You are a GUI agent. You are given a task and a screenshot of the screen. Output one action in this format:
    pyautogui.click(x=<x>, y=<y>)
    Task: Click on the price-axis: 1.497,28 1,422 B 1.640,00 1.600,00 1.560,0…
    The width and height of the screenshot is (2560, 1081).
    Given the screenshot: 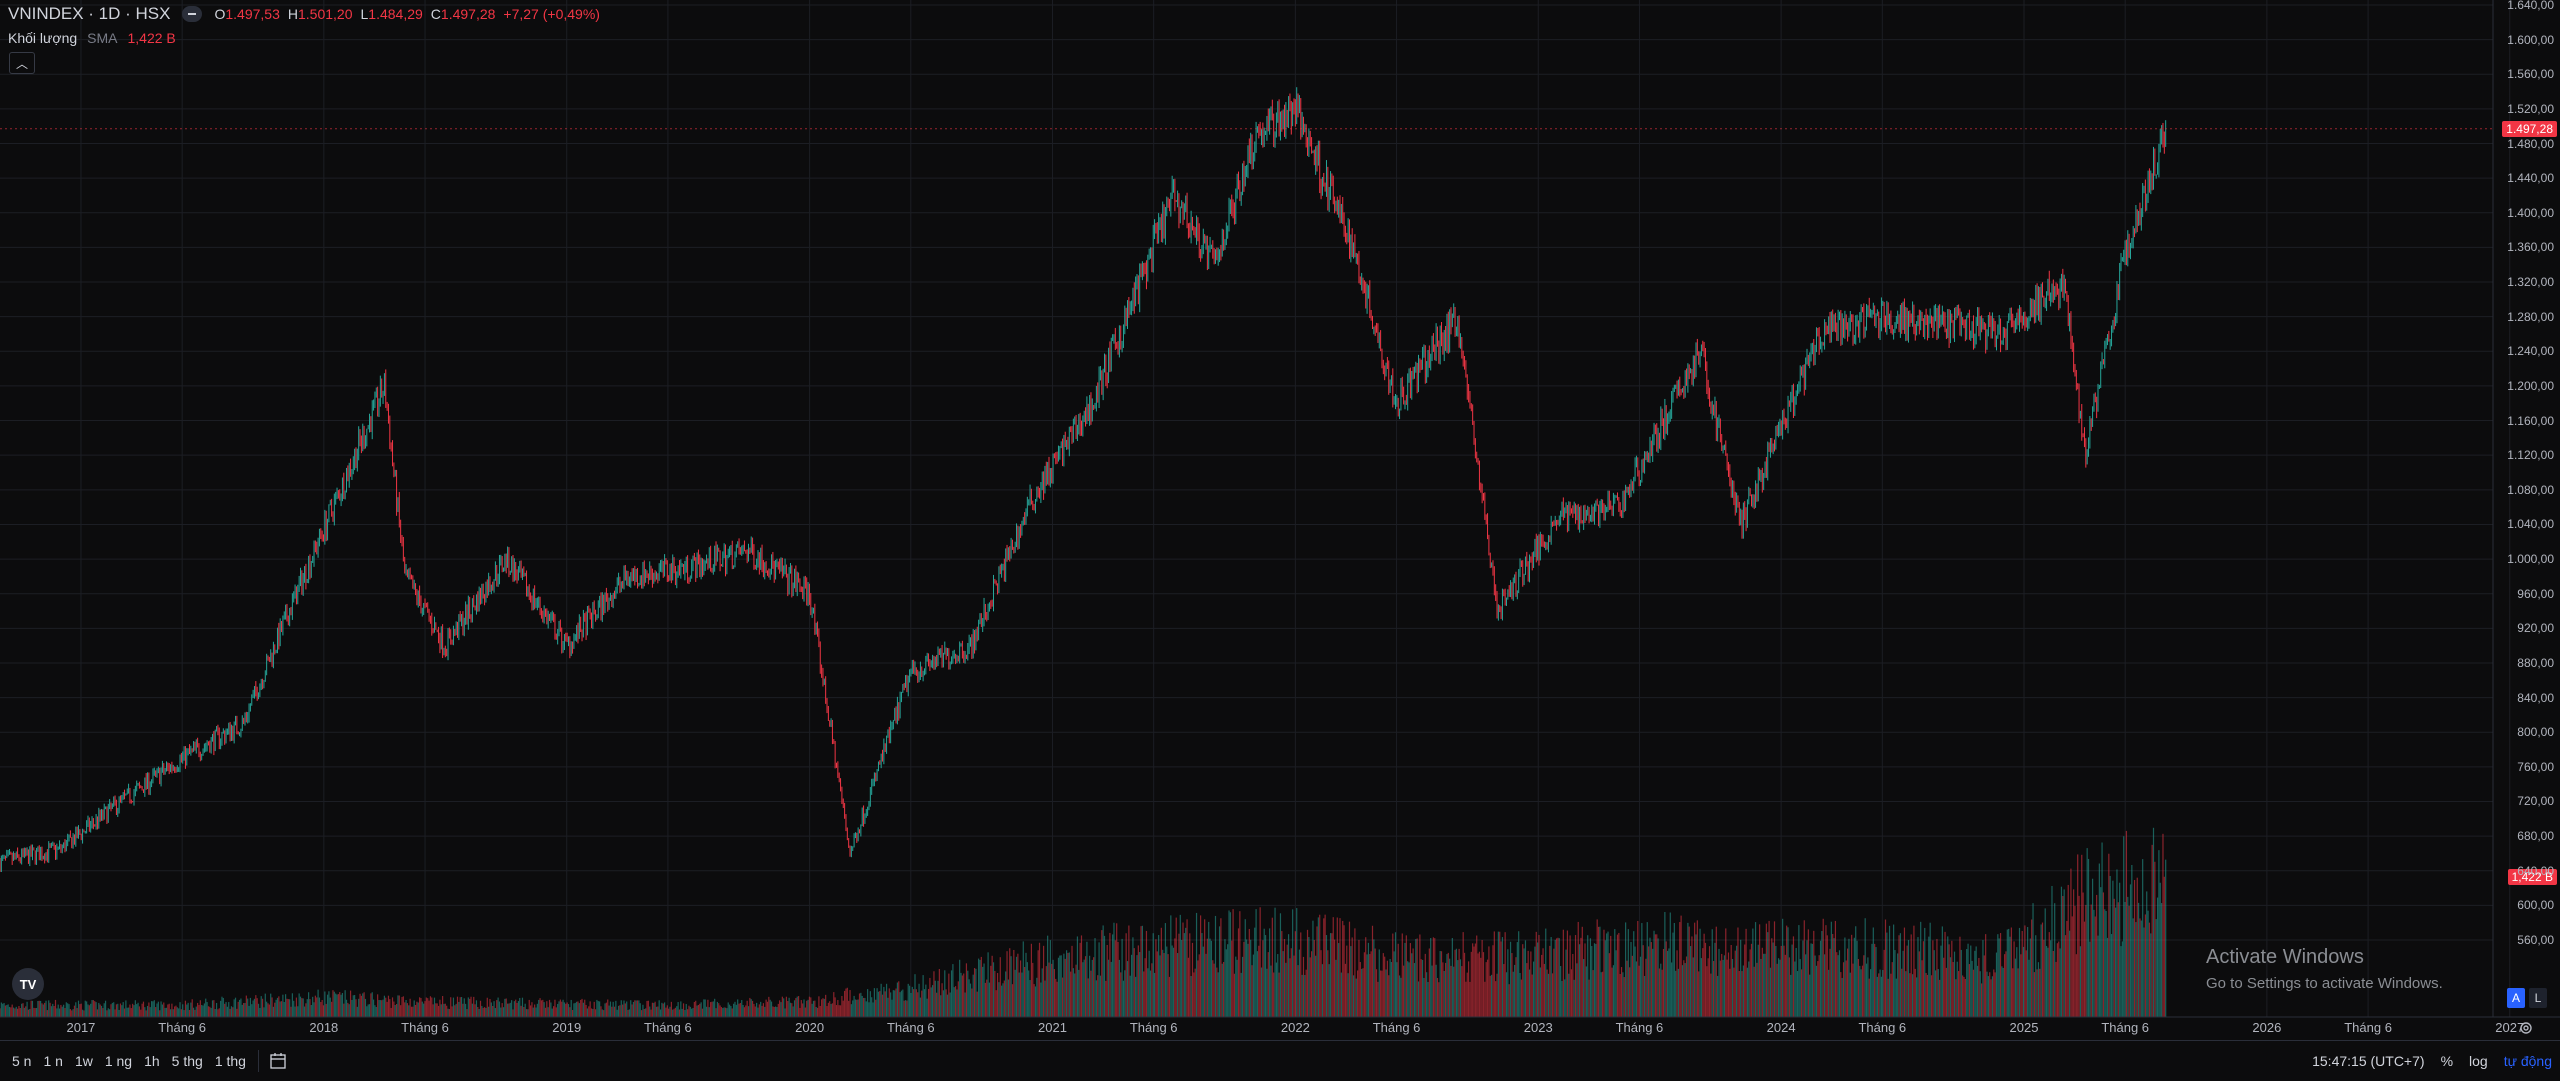 What is the action you would take?
    pyautogui.click(x=2526, y=508)
    